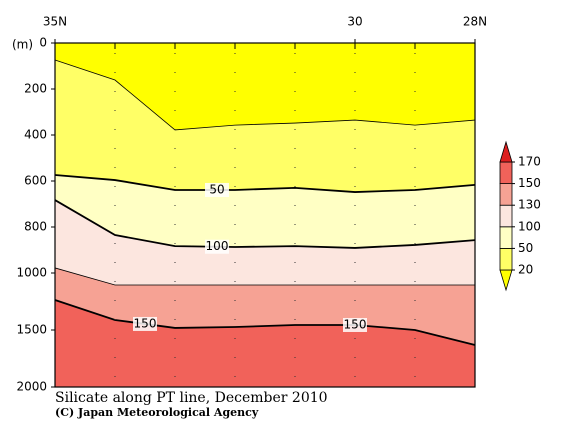 The width and height of the screenshot is (570, 427). I want to click on colorbar-label: 100, so click(529, 226).